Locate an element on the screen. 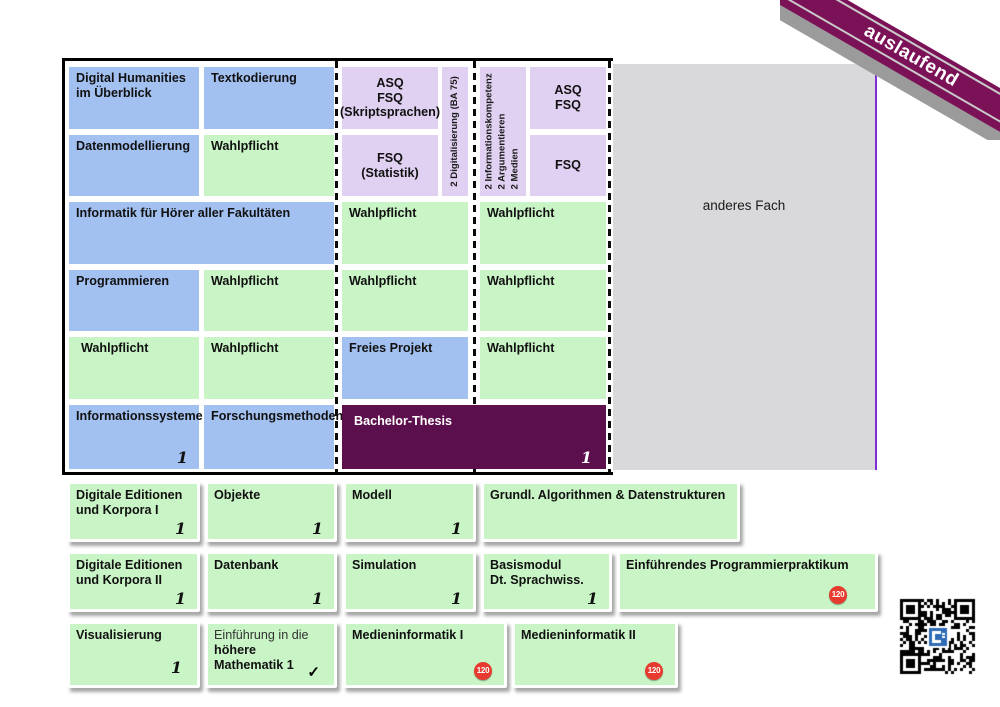 This screenshot has height=707, width=1000. module-hoehere-mathematik: Einführung in die höhere Mathematik 1 ✓ is located at coordinates (271, 654).